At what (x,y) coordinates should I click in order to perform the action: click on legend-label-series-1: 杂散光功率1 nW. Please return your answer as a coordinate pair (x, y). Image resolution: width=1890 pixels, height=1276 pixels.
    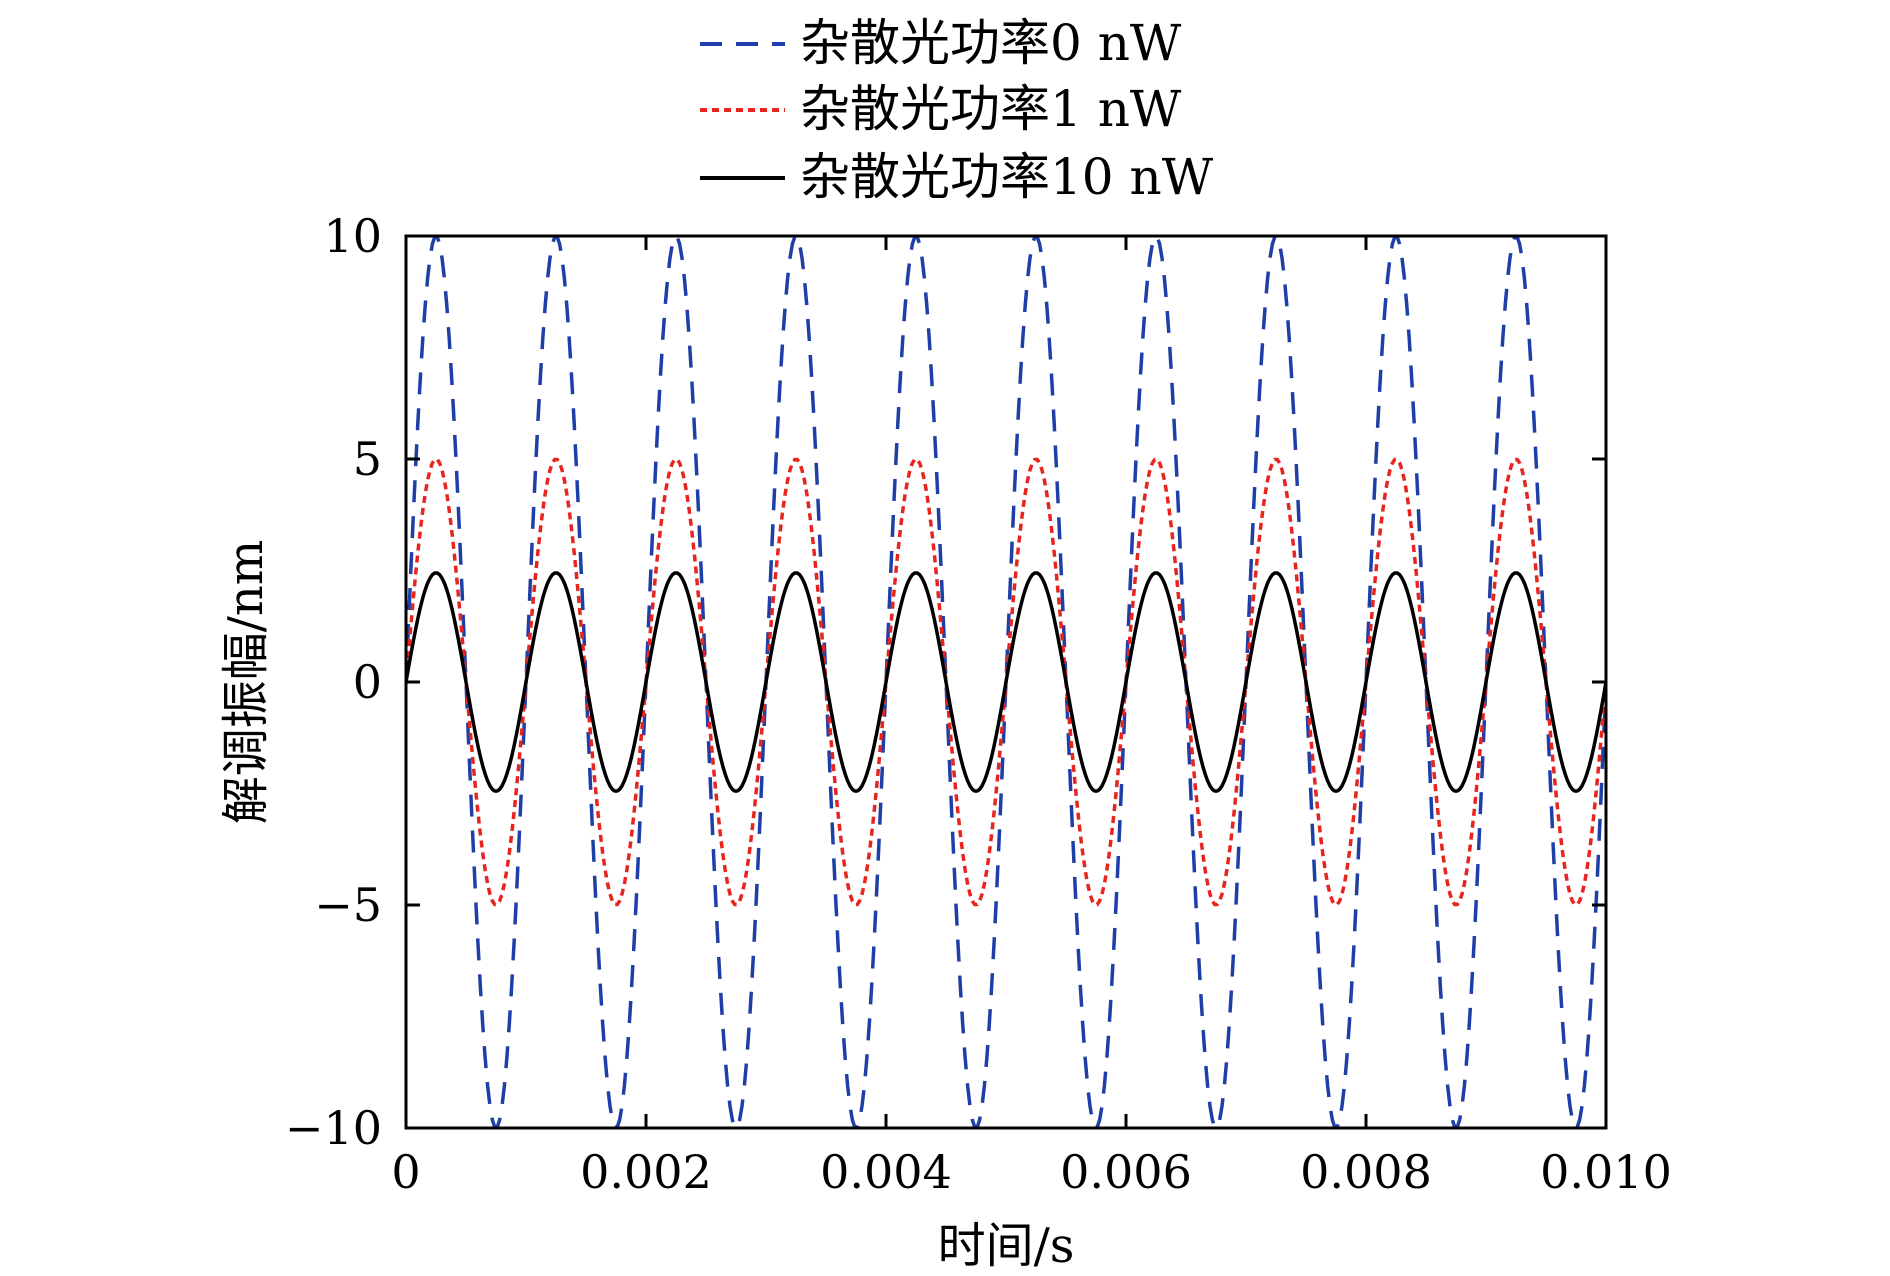
    Looking at the image, I should click on (991, 109).